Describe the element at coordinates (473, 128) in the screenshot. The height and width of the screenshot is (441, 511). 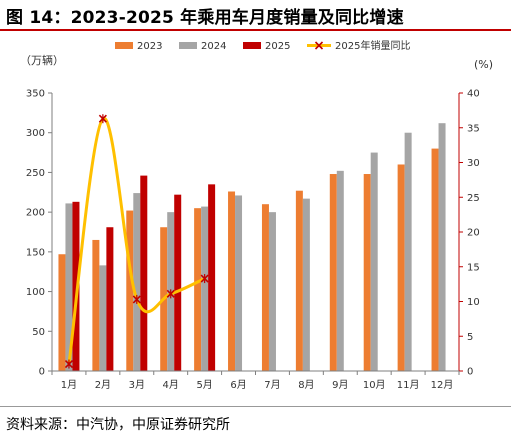
I see `right-axis-tick-label: 35` at that location.